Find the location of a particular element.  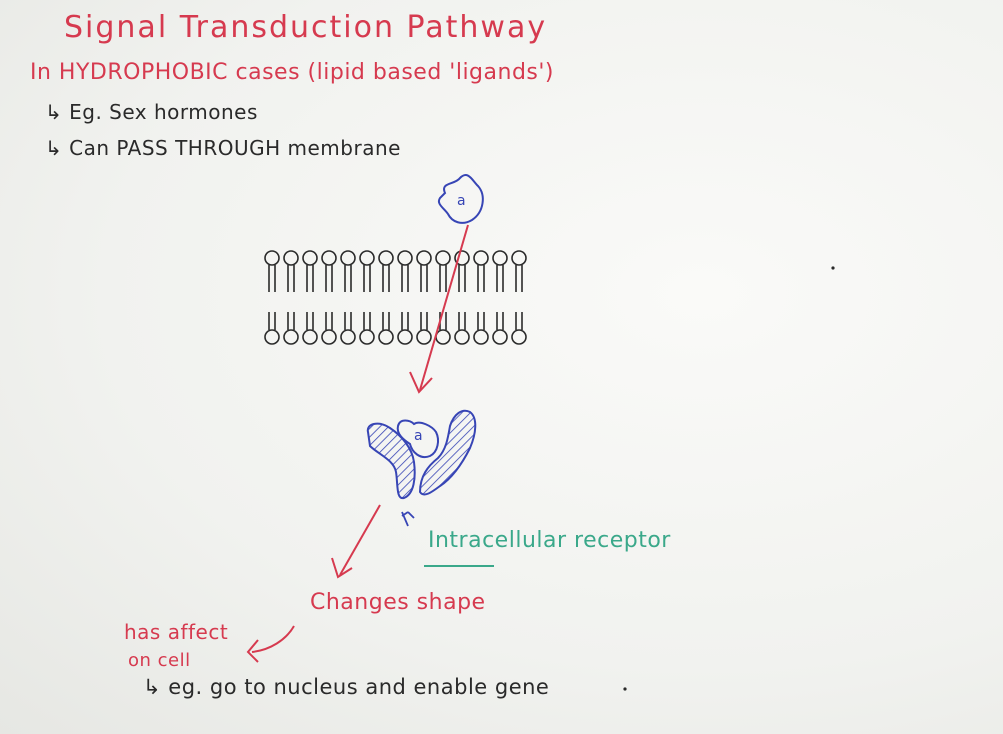

shape-change-arrow is located at coordinates (360, 540).